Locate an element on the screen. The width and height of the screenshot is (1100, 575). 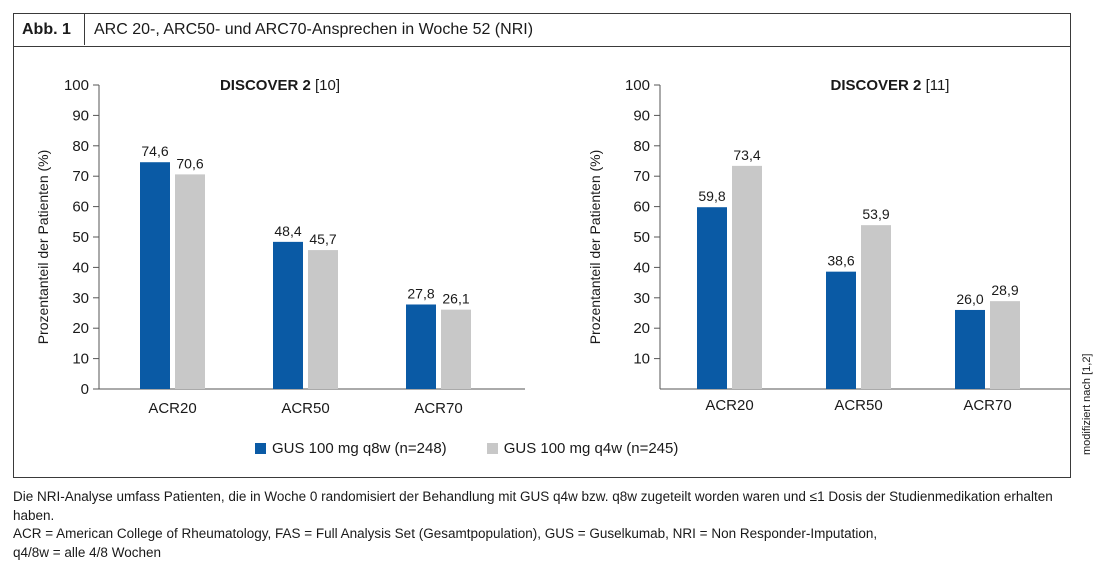
footnote-q4-8w: q4/8w = alle 4/8 Wochen is located at coordinates (87, 552).